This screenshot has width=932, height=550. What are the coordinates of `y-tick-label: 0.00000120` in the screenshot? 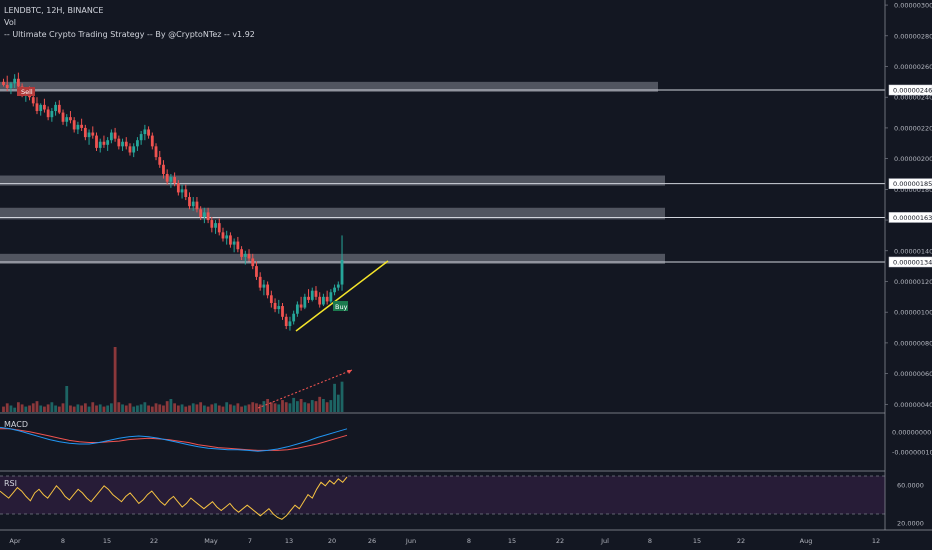 It's located at (913, 282).